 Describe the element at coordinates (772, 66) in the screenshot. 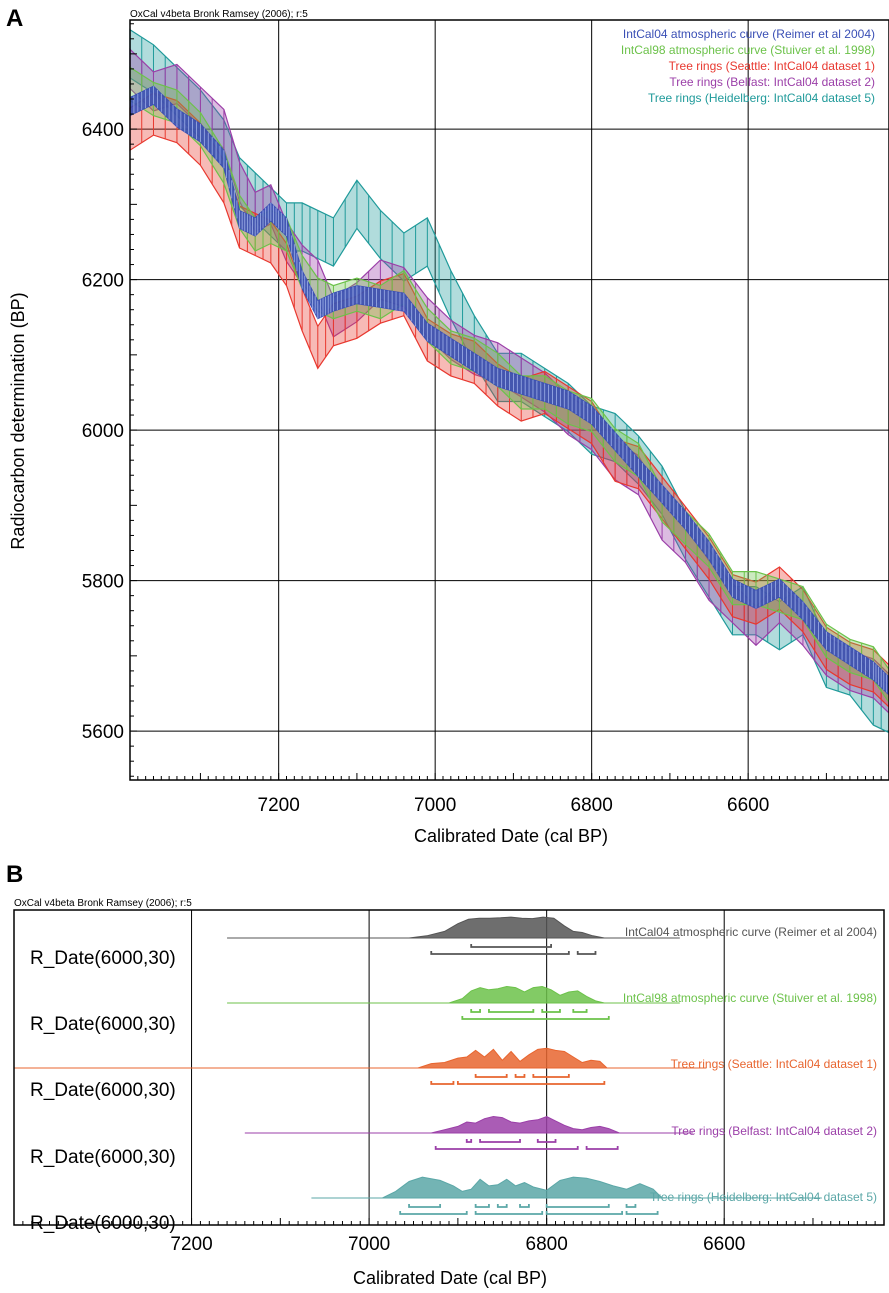

I see `legend-entry: Tree rings (Seattle: IntCal04 dataset 1)` at that location.